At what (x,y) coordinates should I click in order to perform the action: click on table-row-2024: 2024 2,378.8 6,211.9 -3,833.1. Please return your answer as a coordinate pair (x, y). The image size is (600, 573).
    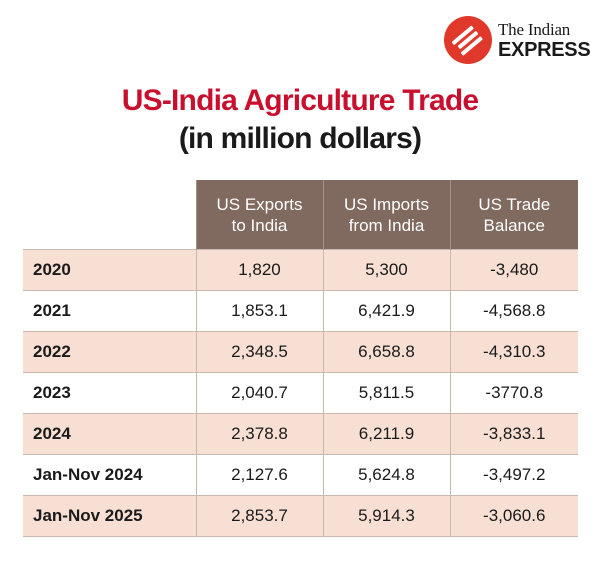
    Looking at the image, I should click on (300, 434).